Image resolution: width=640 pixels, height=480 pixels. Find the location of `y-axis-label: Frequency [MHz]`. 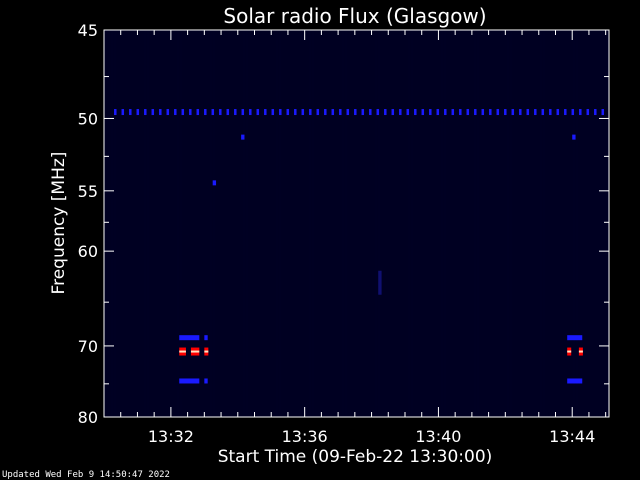

y-axis-label: Frequency [MHz] is located at coordinates (59, 223).